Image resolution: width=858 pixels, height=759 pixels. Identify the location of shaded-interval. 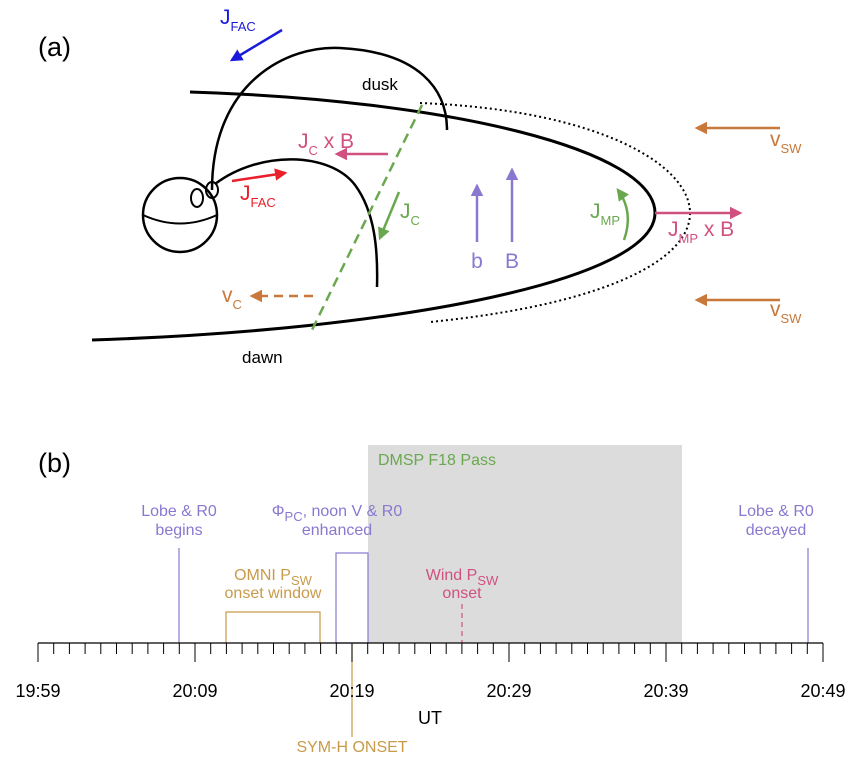
(525, 544).